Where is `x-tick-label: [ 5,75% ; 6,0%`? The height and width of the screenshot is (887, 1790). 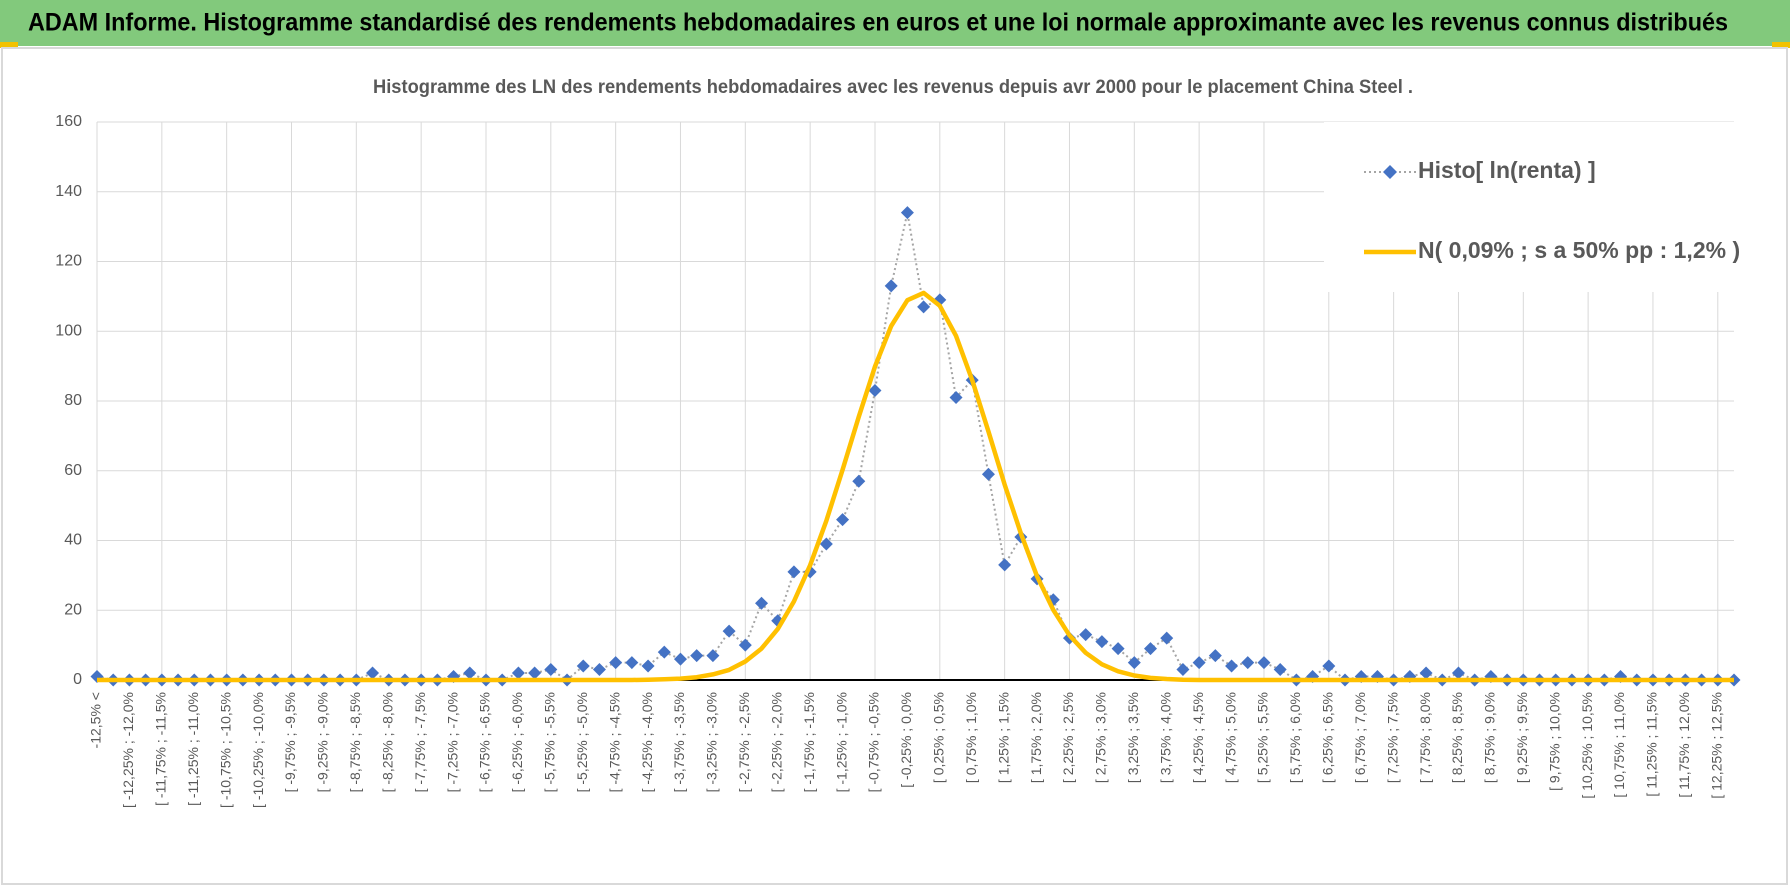 x-tick-label: [ 5,75% ; 6,0% is located at coordinates (1295, 737).